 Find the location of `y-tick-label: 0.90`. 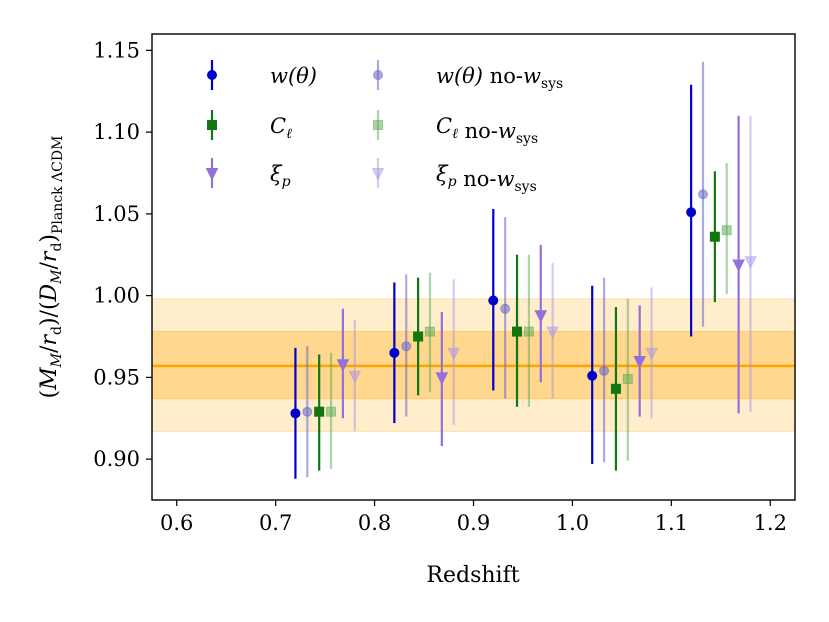

y-tick-label: 0.90 is located at coordinates (116, 459).